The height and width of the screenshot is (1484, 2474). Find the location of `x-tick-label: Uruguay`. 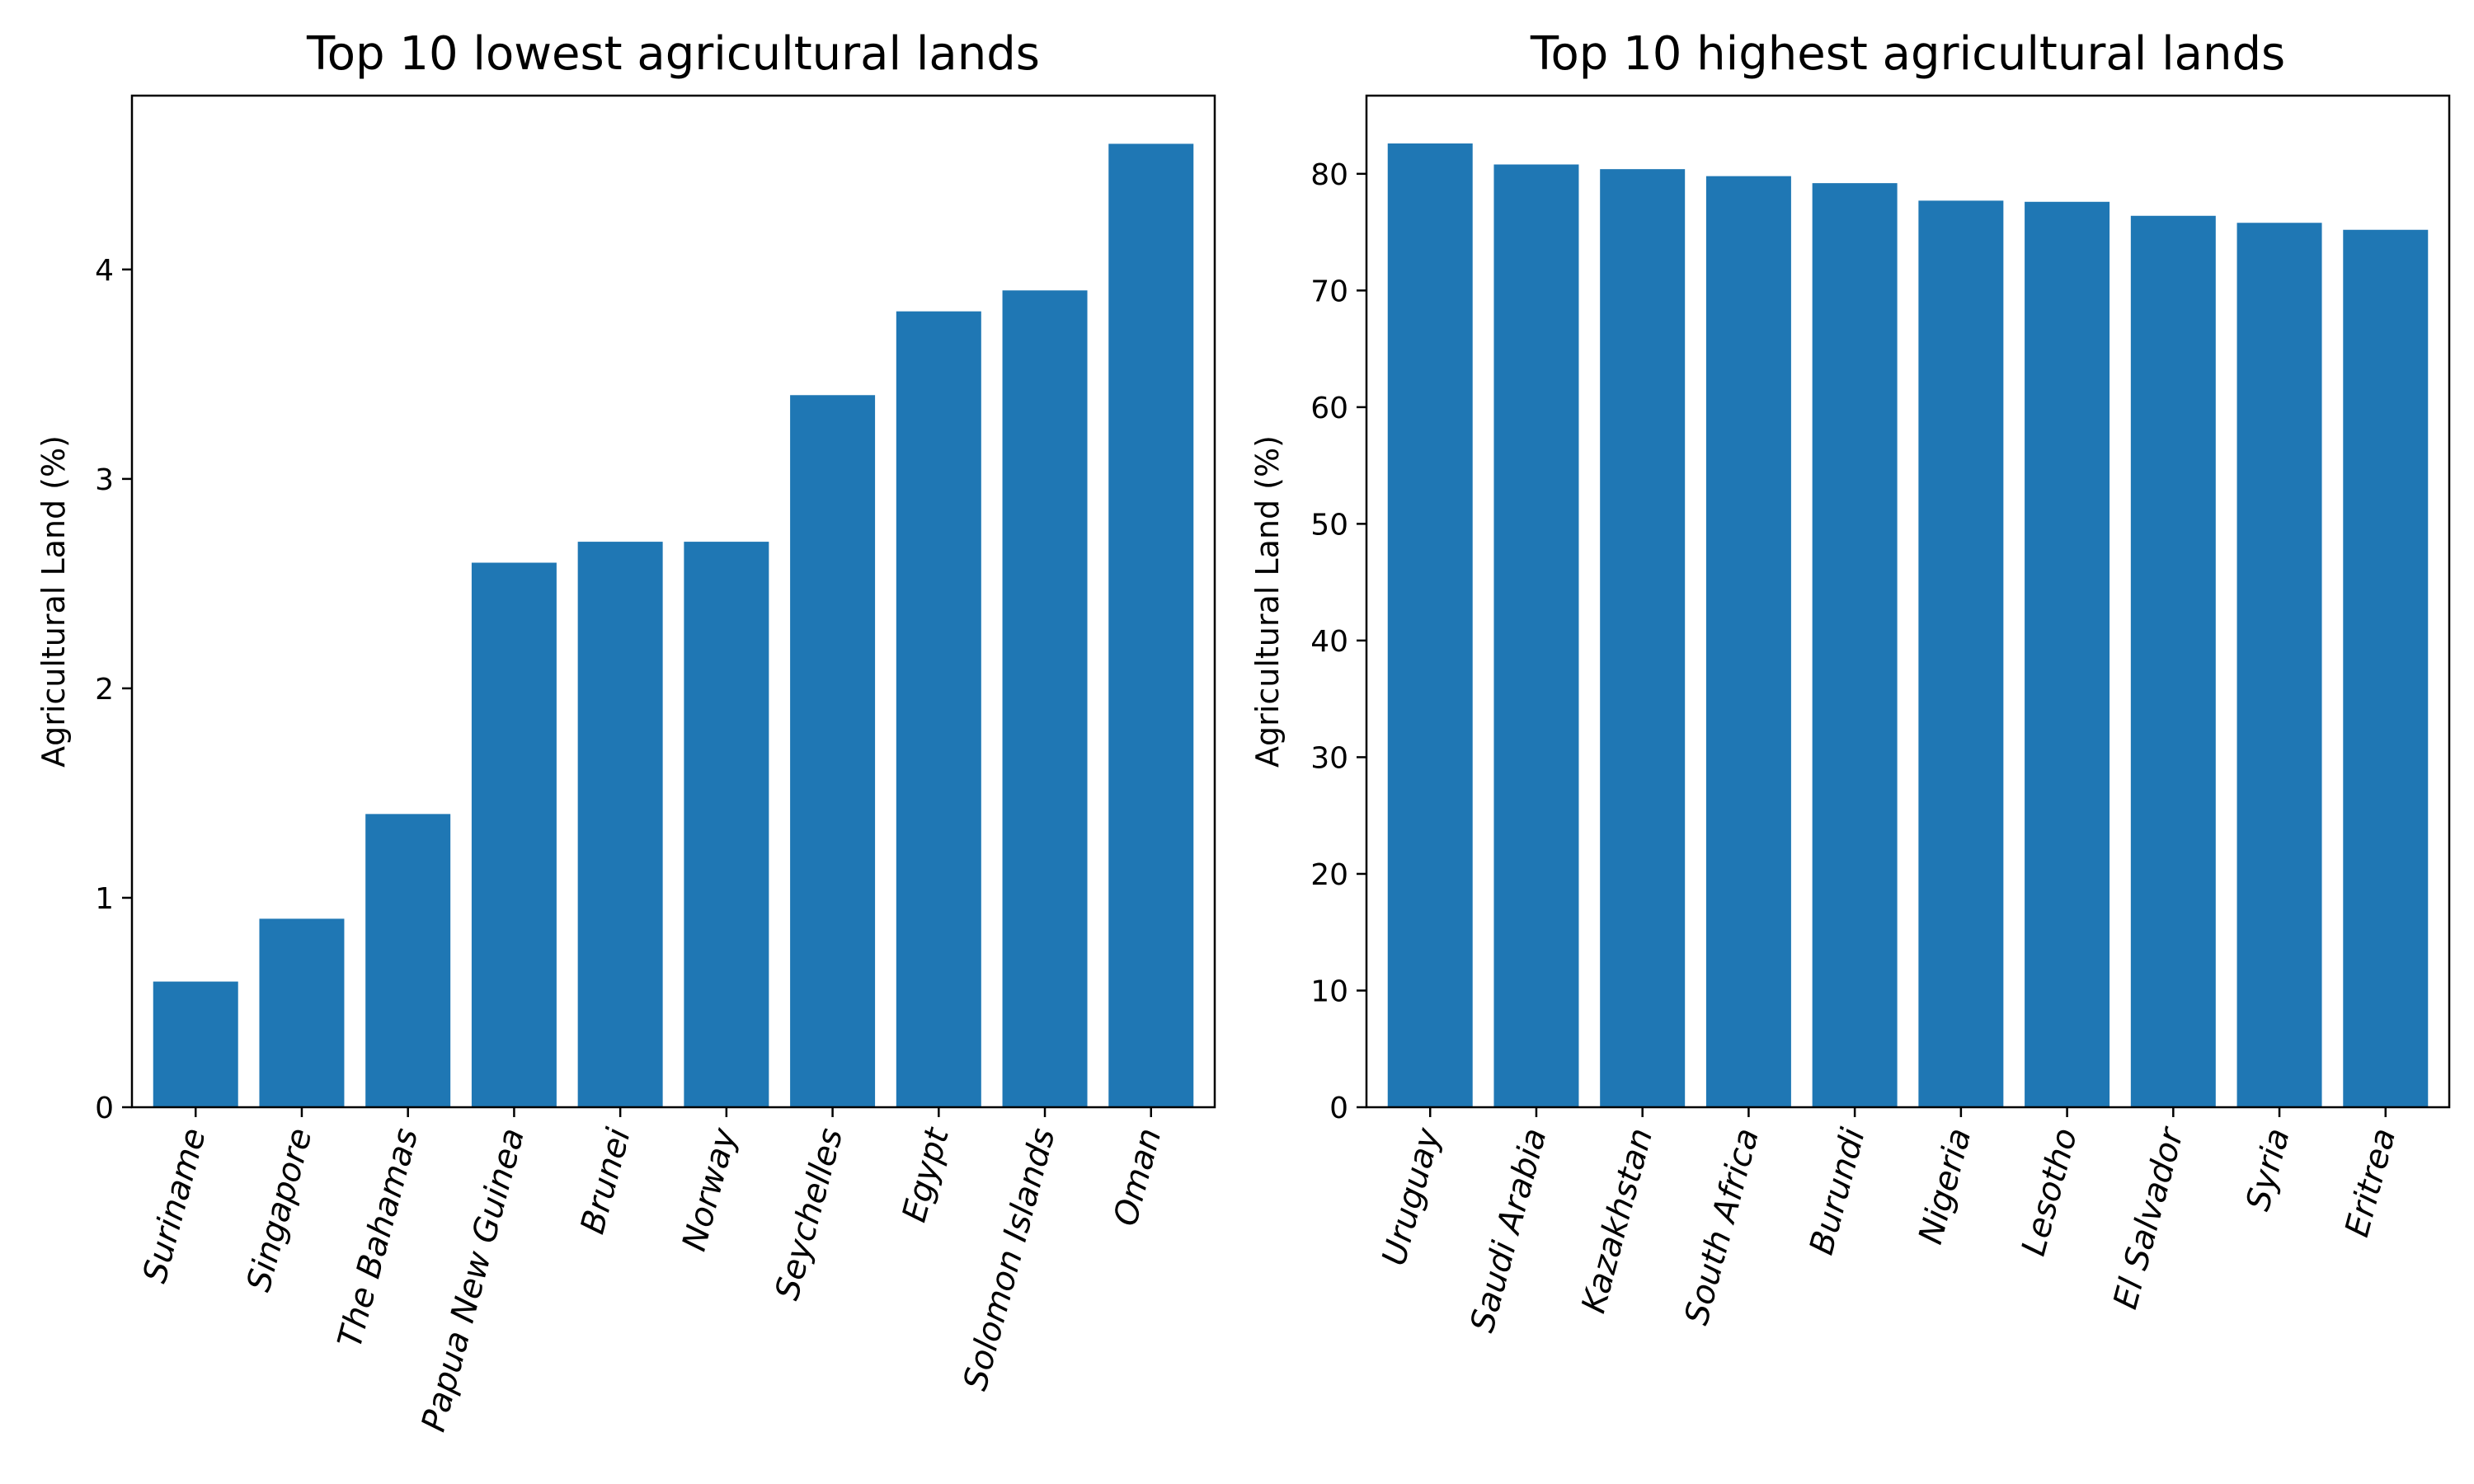

x-tick-label: Uruguay is located at coordinates (1411, 1196).